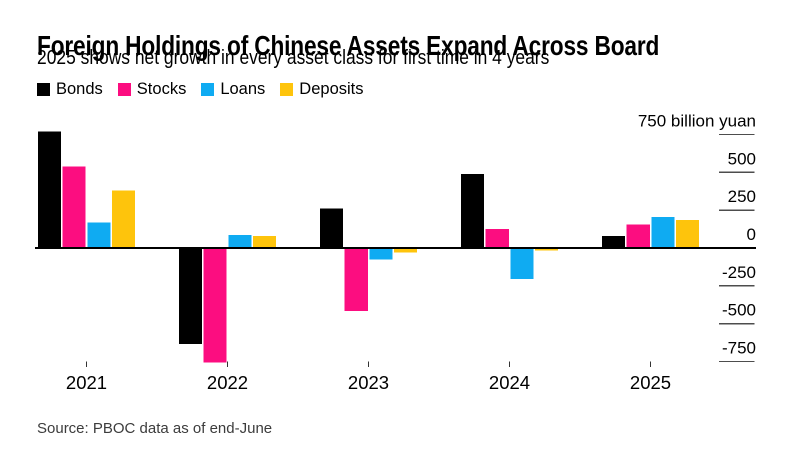  Describe the element at coordinates (742, 158) in the screenshot. I see `y-axis-label: 500` at that location.